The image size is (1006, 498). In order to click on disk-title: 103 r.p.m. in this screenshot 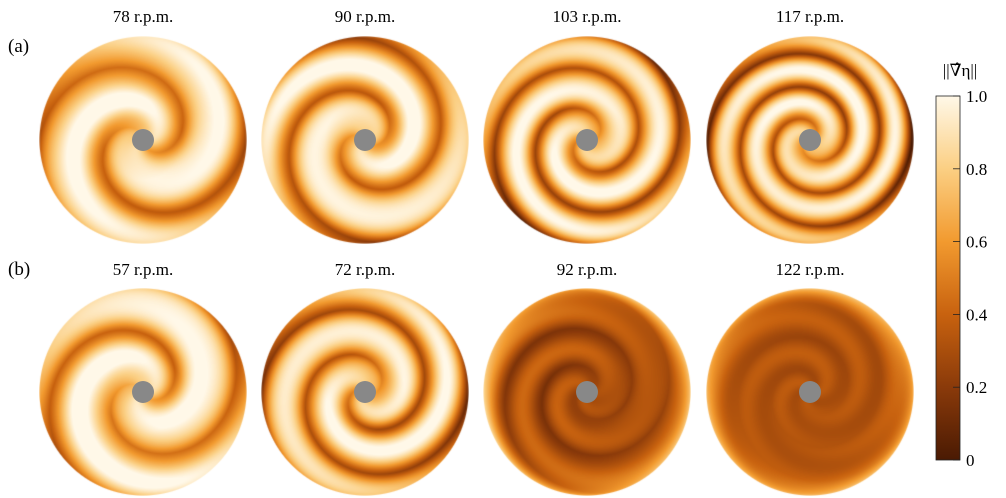, I will do `click(587, 16)`.